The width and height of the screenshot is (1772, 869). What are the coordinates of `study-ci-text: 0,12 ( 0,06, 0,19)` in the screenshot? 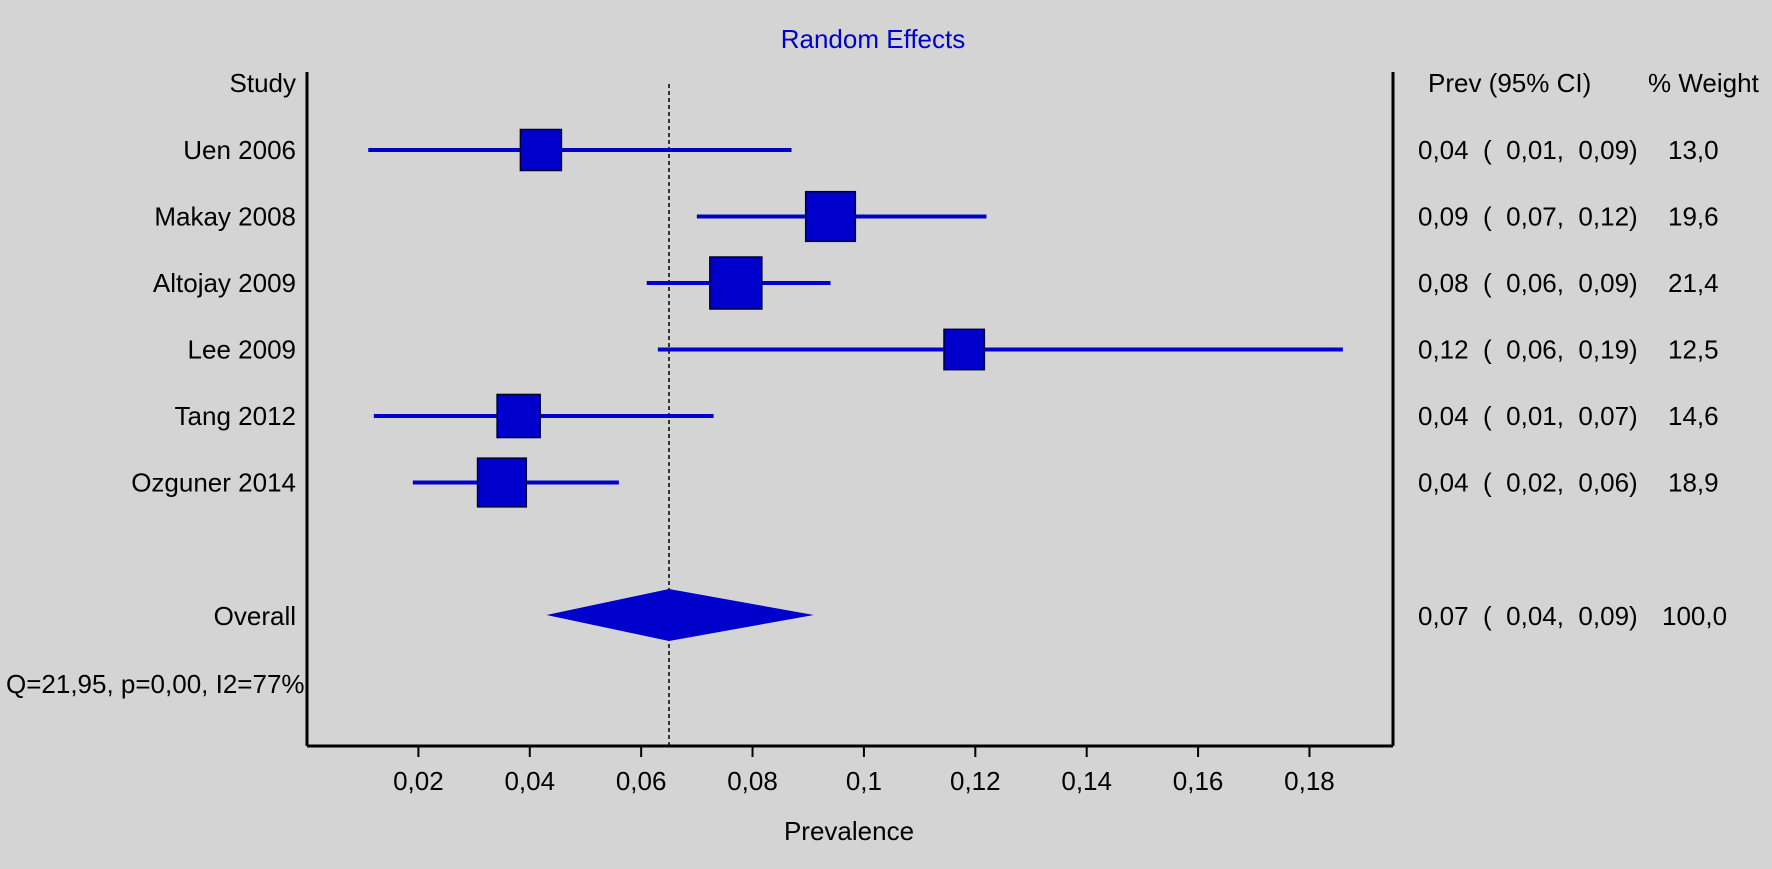 It's located at (1528, 350).